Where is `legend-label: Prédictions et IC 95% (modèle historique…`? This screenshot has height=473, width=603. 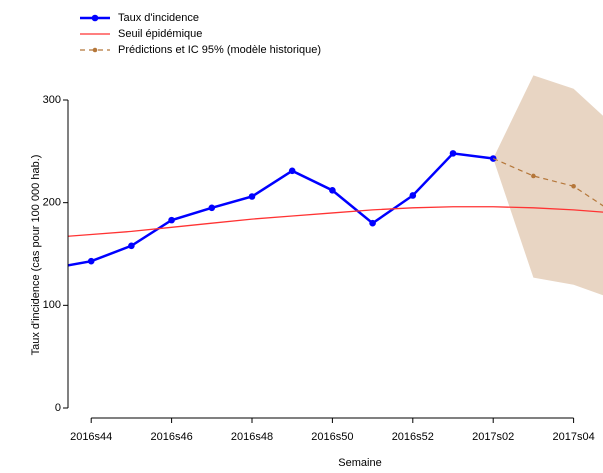 legend-label: Prédictions et IC 95% (modèle historique… is located at coordinates (219, 50).